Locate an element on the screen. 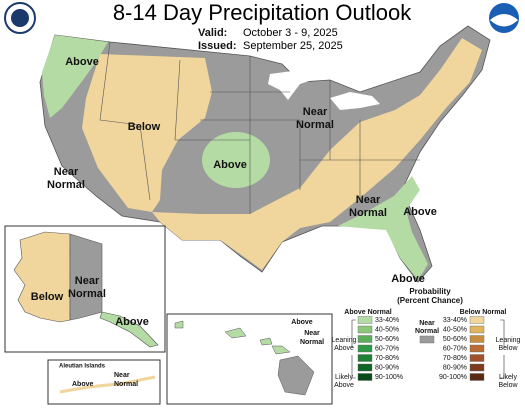  alaska-inset: Below Near Normal Above is located at coordinates (85, 289).